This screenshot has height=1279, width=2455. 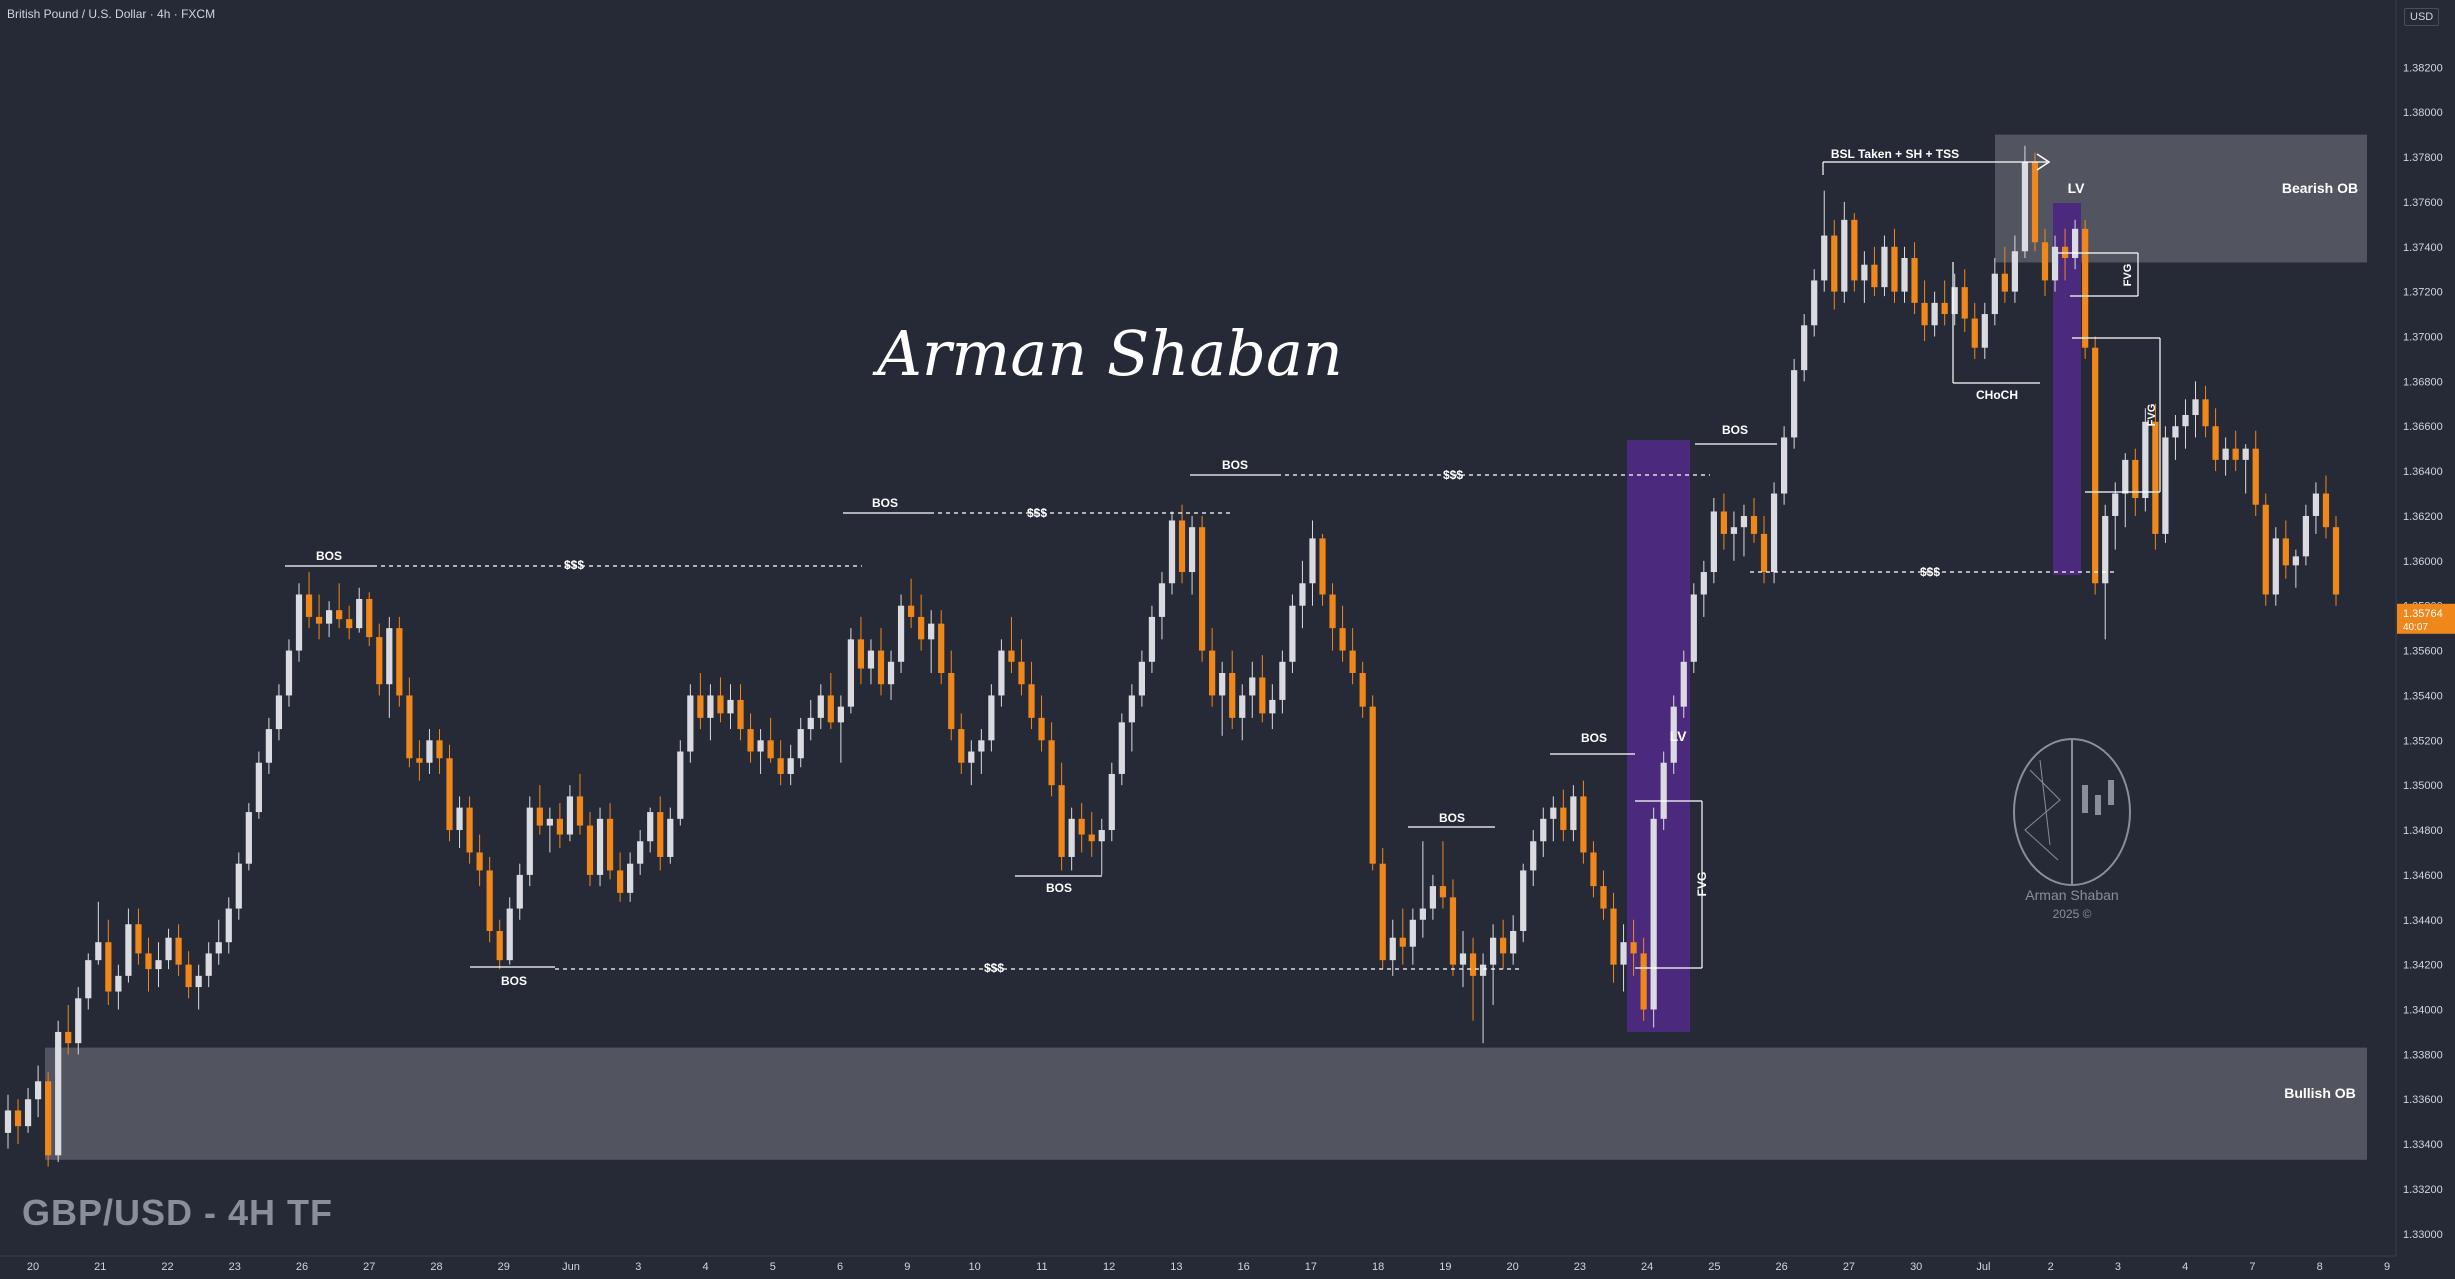 What do you see at coordinates (2098, 805) in the screenshot?
I see `brain-candle` at bounding box center [2098, 805].